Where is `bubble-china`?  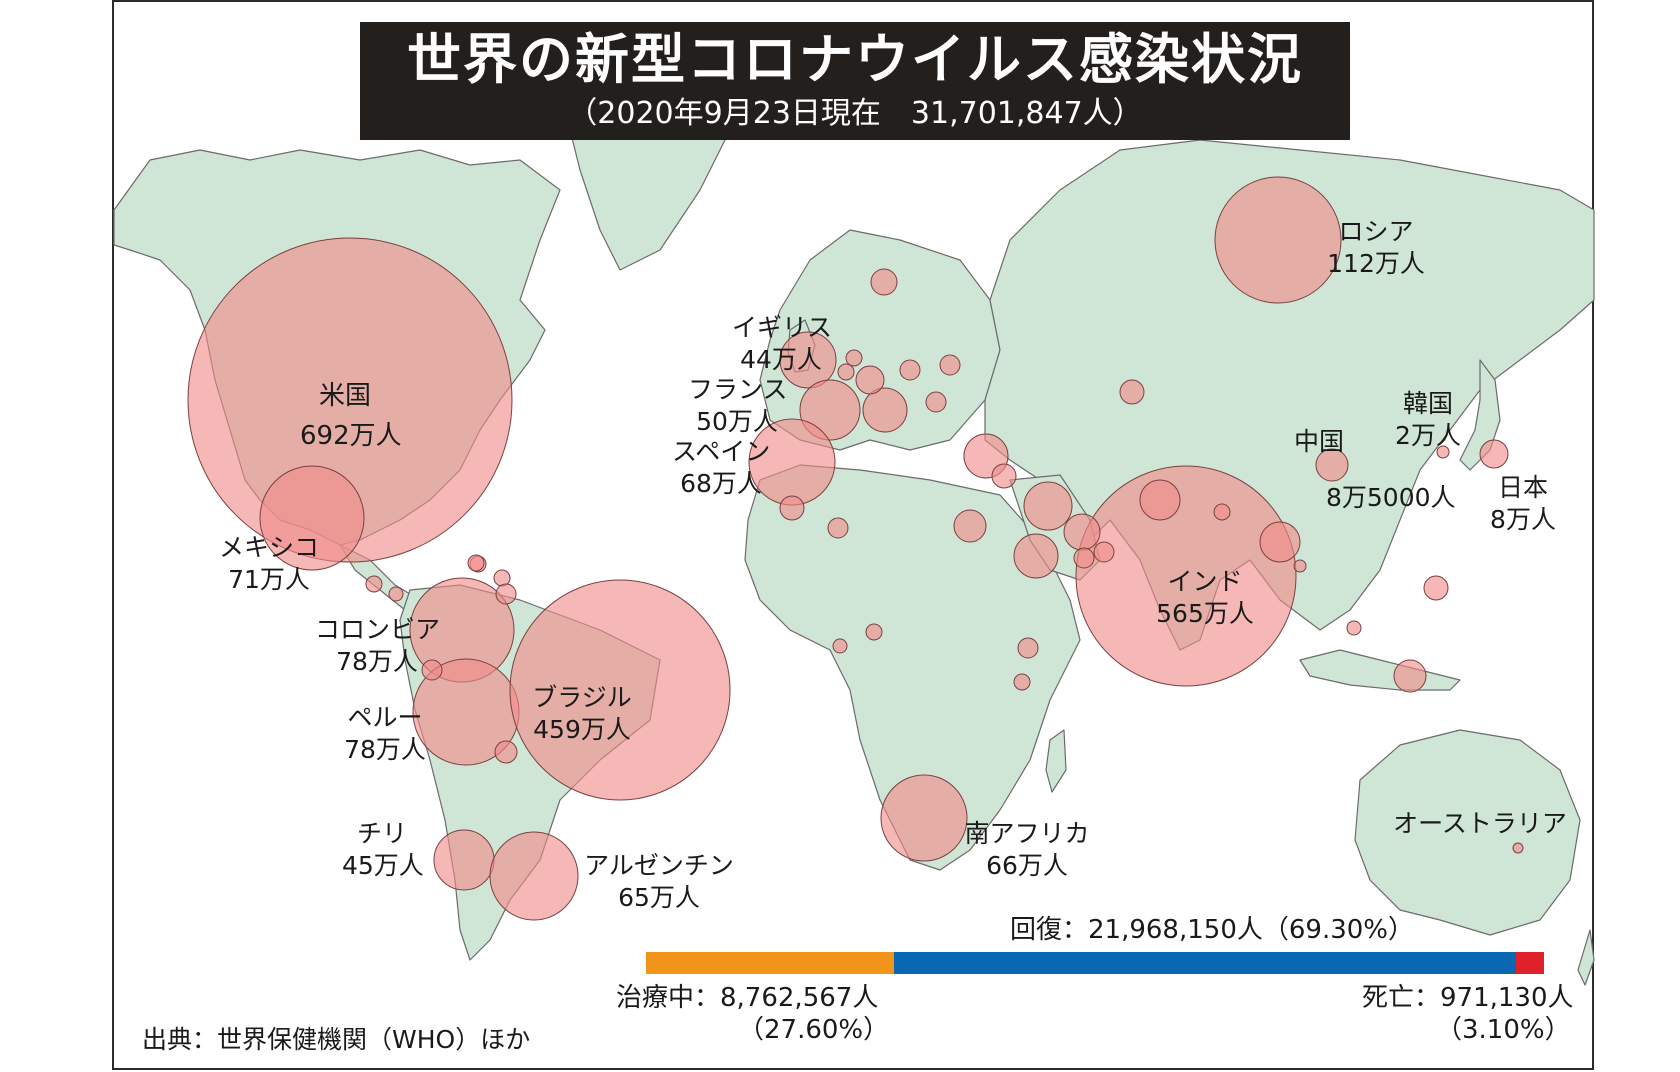 bubble-china is located at coordinates (1332, 465).